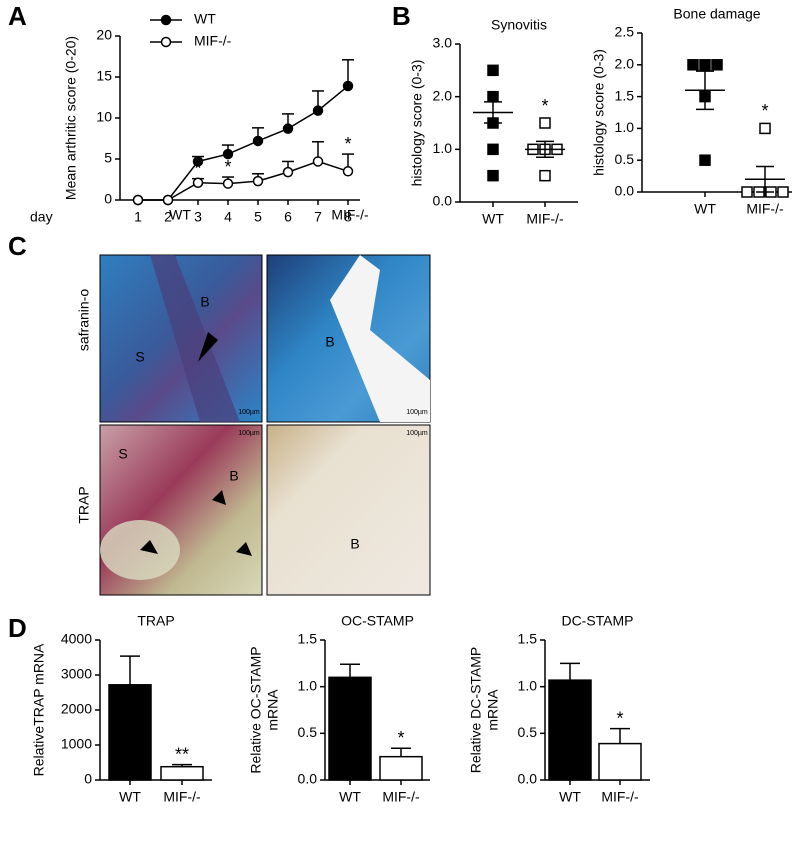  I want to click on y-tick-label: 3000, so click(76, 674).